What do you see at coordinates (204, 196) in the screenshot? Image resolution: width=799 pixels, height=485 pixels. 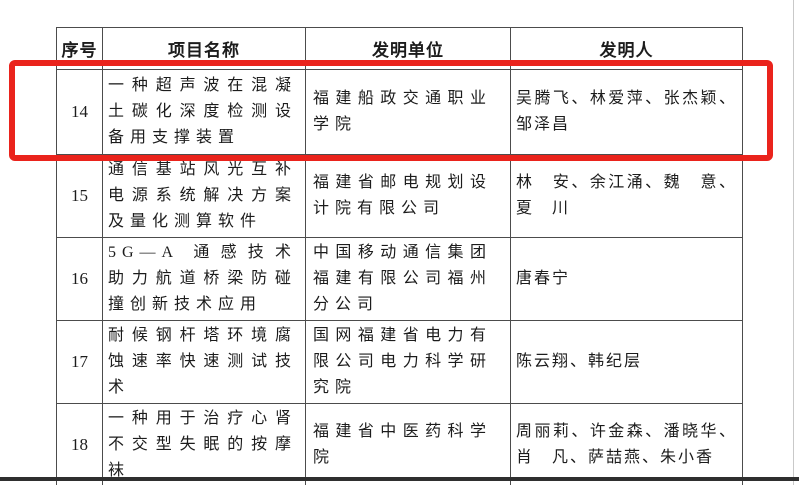 I see `project-name-cell: 通信基站风光互补电源系统解决方案及量化测算软件` at bounding box center [204, 196].